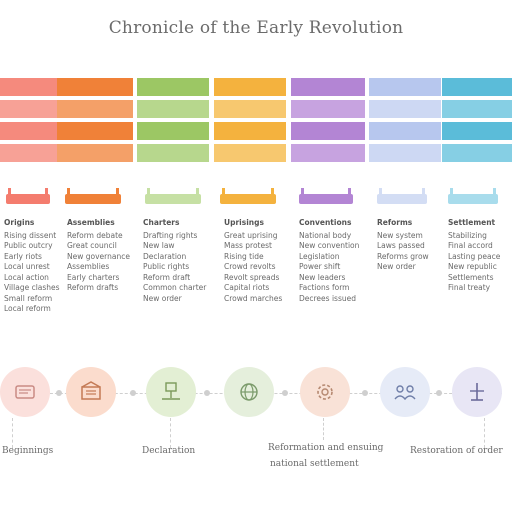  Describe the element at coordinates (477, 392) in the screenshot. I see `flag-icon` at that location.